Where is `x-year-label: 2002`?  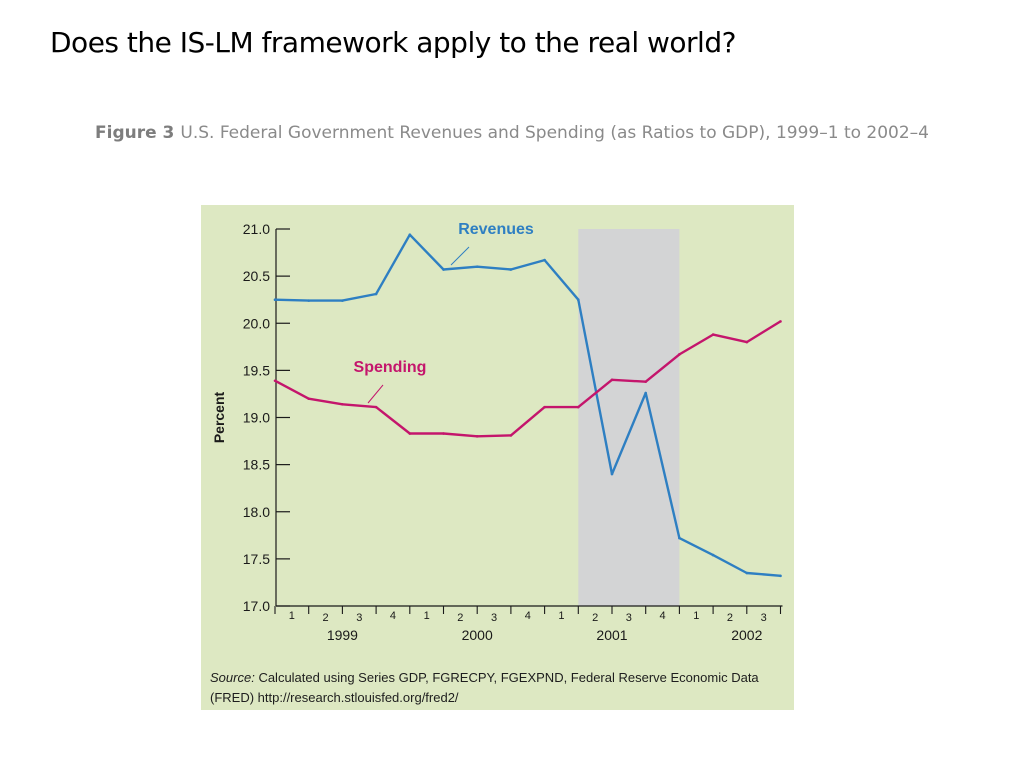
x-year-label: 2002 is located at coordinates (746, 635).